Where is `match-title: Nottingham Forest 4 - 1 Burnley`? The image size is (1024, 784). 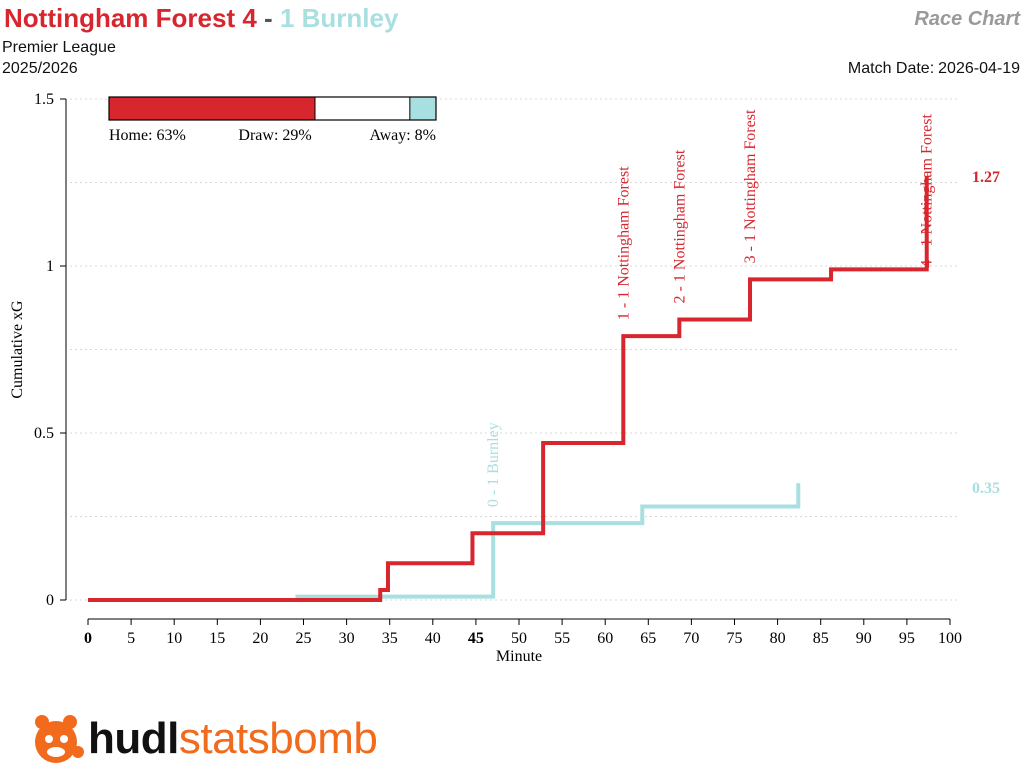
match-title: Nottingham Forest 4 - 1 Burnley is located at coordinates (201, 18).